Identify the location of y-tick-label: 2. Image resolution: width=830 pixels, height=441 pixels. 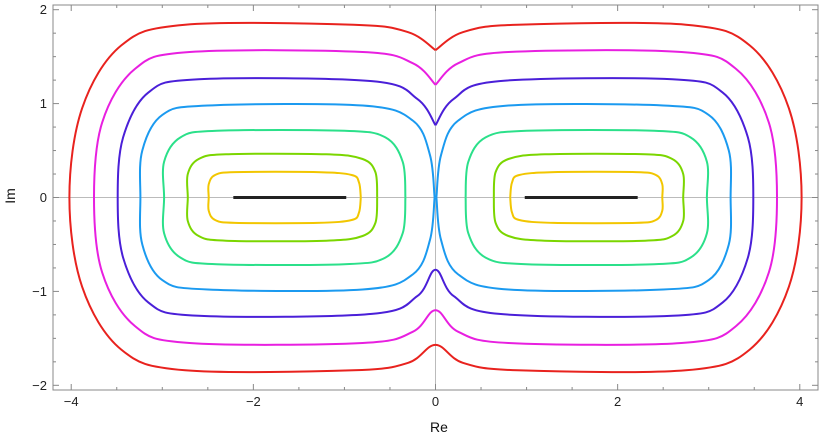
(43, 9).